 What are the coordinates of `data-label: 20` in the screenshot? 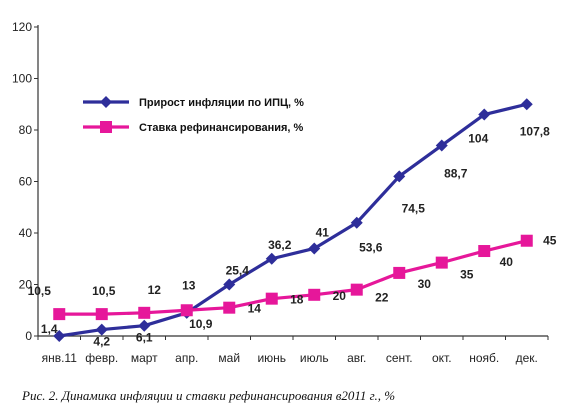 It's located at (340, 296).